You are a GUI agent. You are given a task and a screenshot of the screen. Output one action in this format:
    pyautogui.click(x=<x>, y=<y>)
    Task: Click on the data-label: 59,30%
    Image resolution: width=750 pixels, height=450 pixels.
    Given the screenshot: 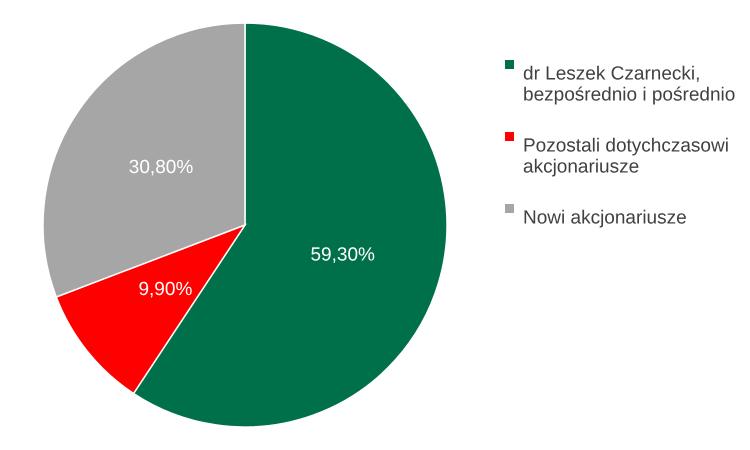 What is the action you would take?
    pyautogui.click(x=342, y=255)
    